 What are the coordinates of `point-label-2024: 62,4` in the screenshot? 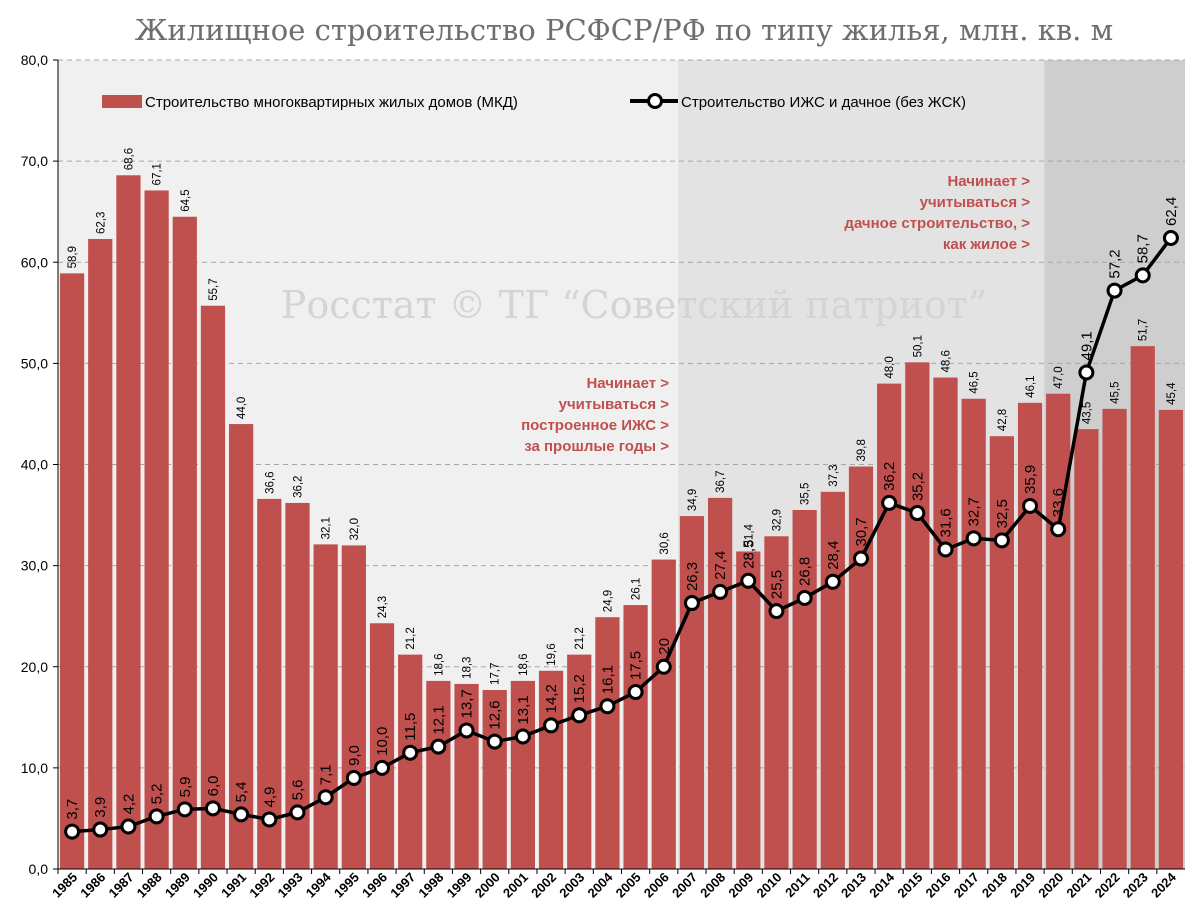 It's located at (1171, 211).